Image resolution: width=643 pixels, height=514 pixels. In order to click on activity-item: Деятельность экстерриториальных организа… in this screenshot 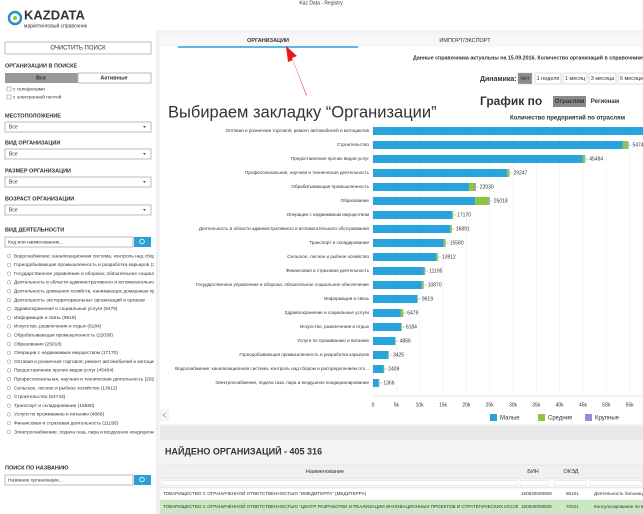, I will do `click(79, 299)`.